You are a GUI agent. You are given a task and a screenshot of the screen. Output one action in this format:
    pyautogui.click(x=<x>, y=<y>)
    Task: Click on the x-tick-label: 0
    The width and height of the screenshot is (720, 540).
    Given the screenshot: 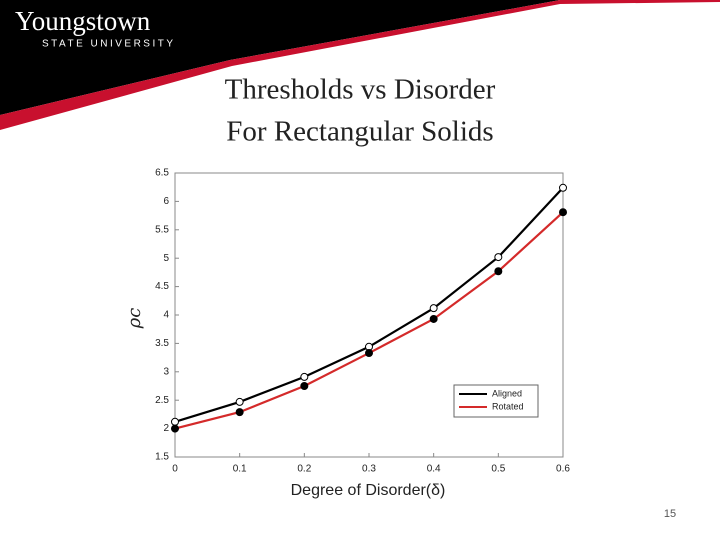 What is the action you would take?
    pyautogui.click(x=175, y=469)
    